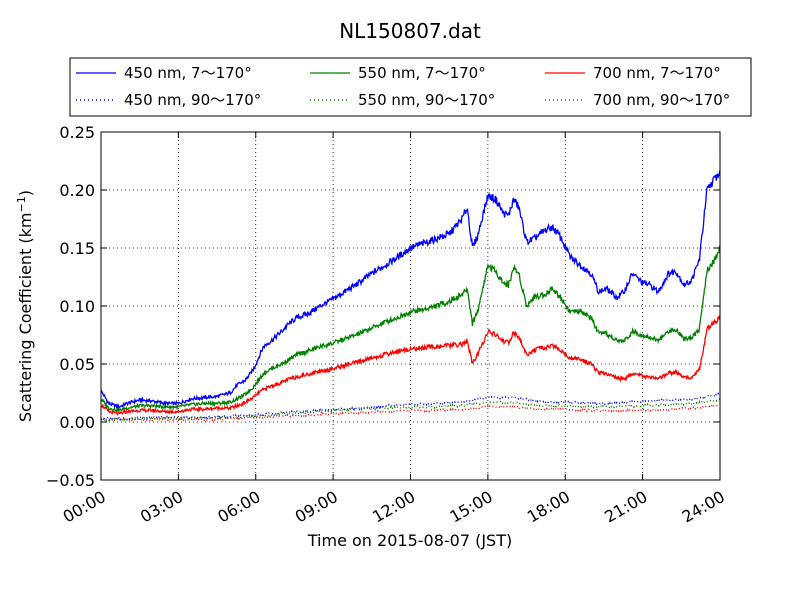 The image size is (800, 604). Describe the element at coordinates (316, 507) in the screenshot. I see `x-tick-label: 09:00` at that location.